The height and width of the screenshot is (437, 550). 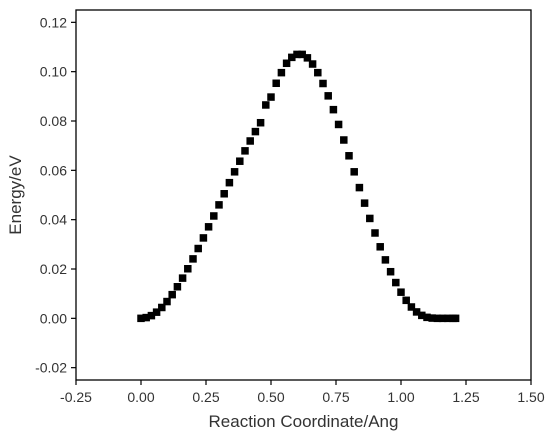 What do you see at coordinates (76, 397) in the screenshot?
I see `x-tick-label: -0.25` at bounding box center [76, 397].